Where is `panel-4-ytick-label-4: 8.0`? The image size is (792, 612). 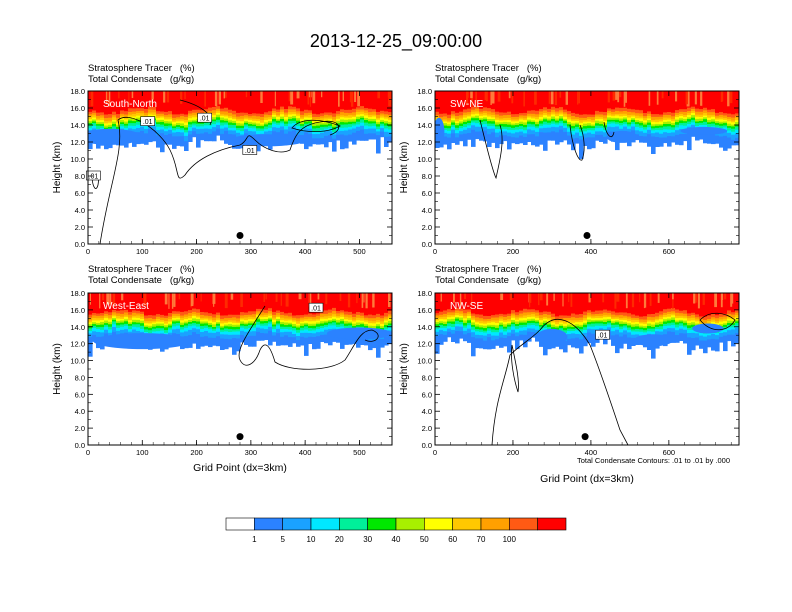 panel-4-ytick-label-4: 8.0 is located at coordinates (427, 377).